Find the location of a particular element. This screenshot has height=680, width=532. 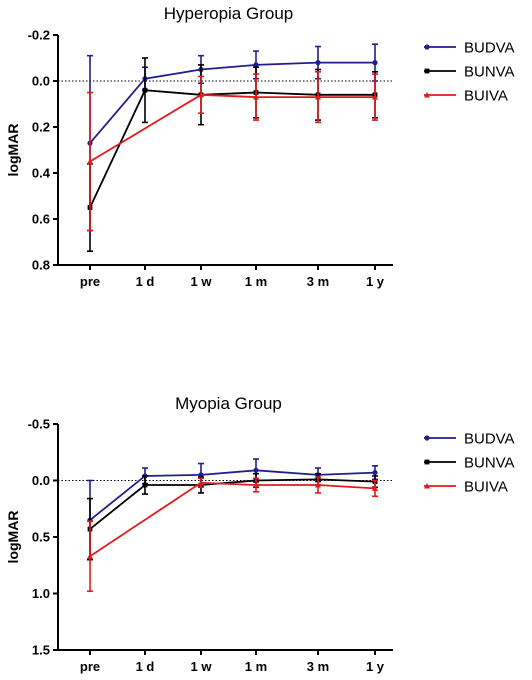

y-tick-label: 0.4 is located at coordinates (41, 173).